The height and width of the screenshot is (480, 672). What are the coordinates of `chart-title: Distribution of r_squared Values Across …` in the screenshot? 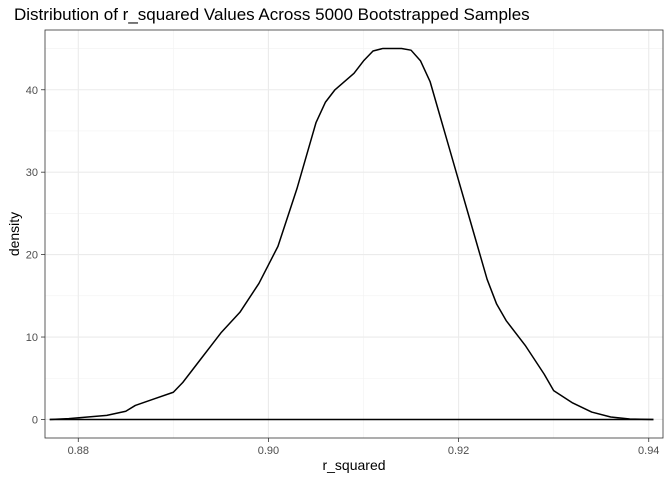 It's located at (272, 14).